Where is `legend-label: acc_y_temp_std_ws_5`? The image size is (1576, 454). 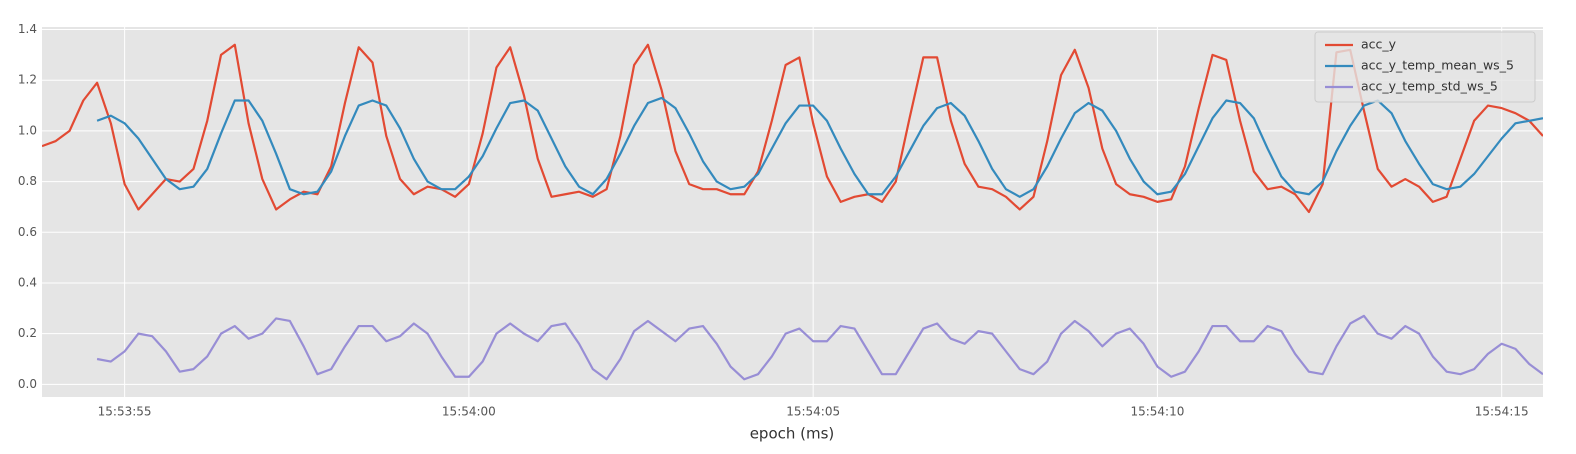
legend-label: acc_y_temp_std_ws_5 is located at coordinates (1429, 86).